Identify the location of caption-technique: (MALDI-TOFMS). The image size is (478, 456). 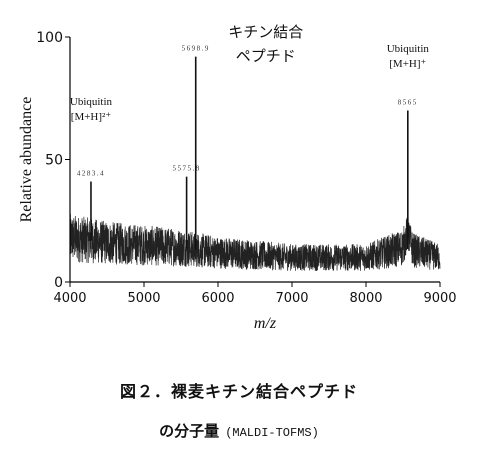
(272, 433).